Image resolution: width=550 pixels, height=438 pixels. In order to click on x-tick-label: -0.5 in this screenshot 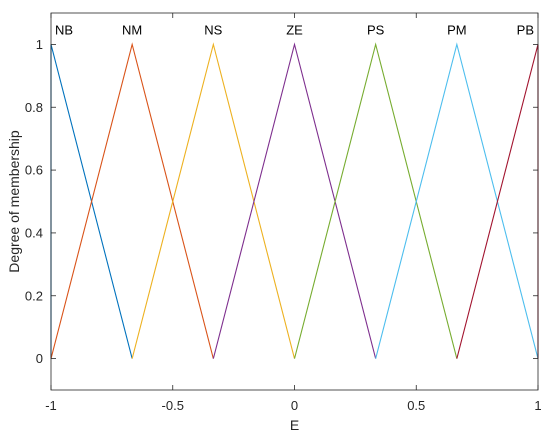, I will do `click(173, 405)`.